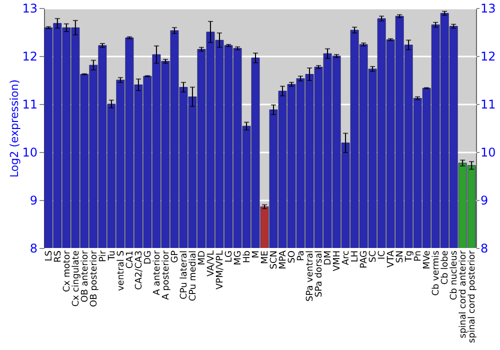  Describe the element at coordinates (355, 256) in the screenshot. I see `x-tick-label: LH` at that location.